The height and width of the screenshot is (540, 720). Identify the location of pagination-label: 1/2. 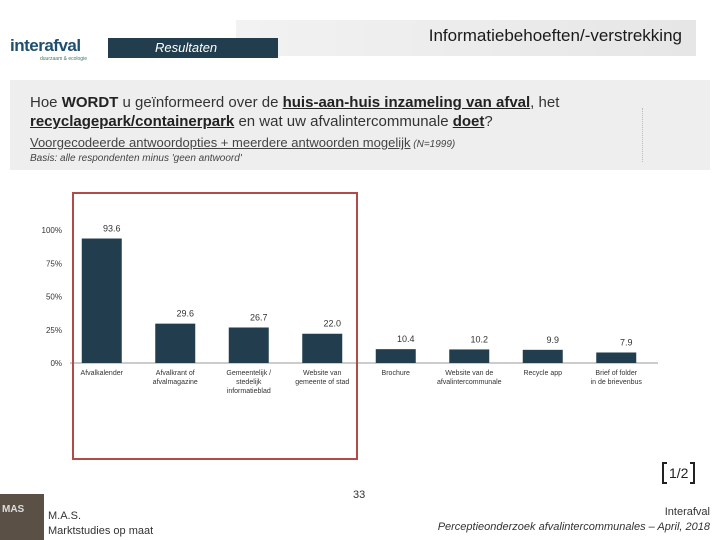
(679, 473).